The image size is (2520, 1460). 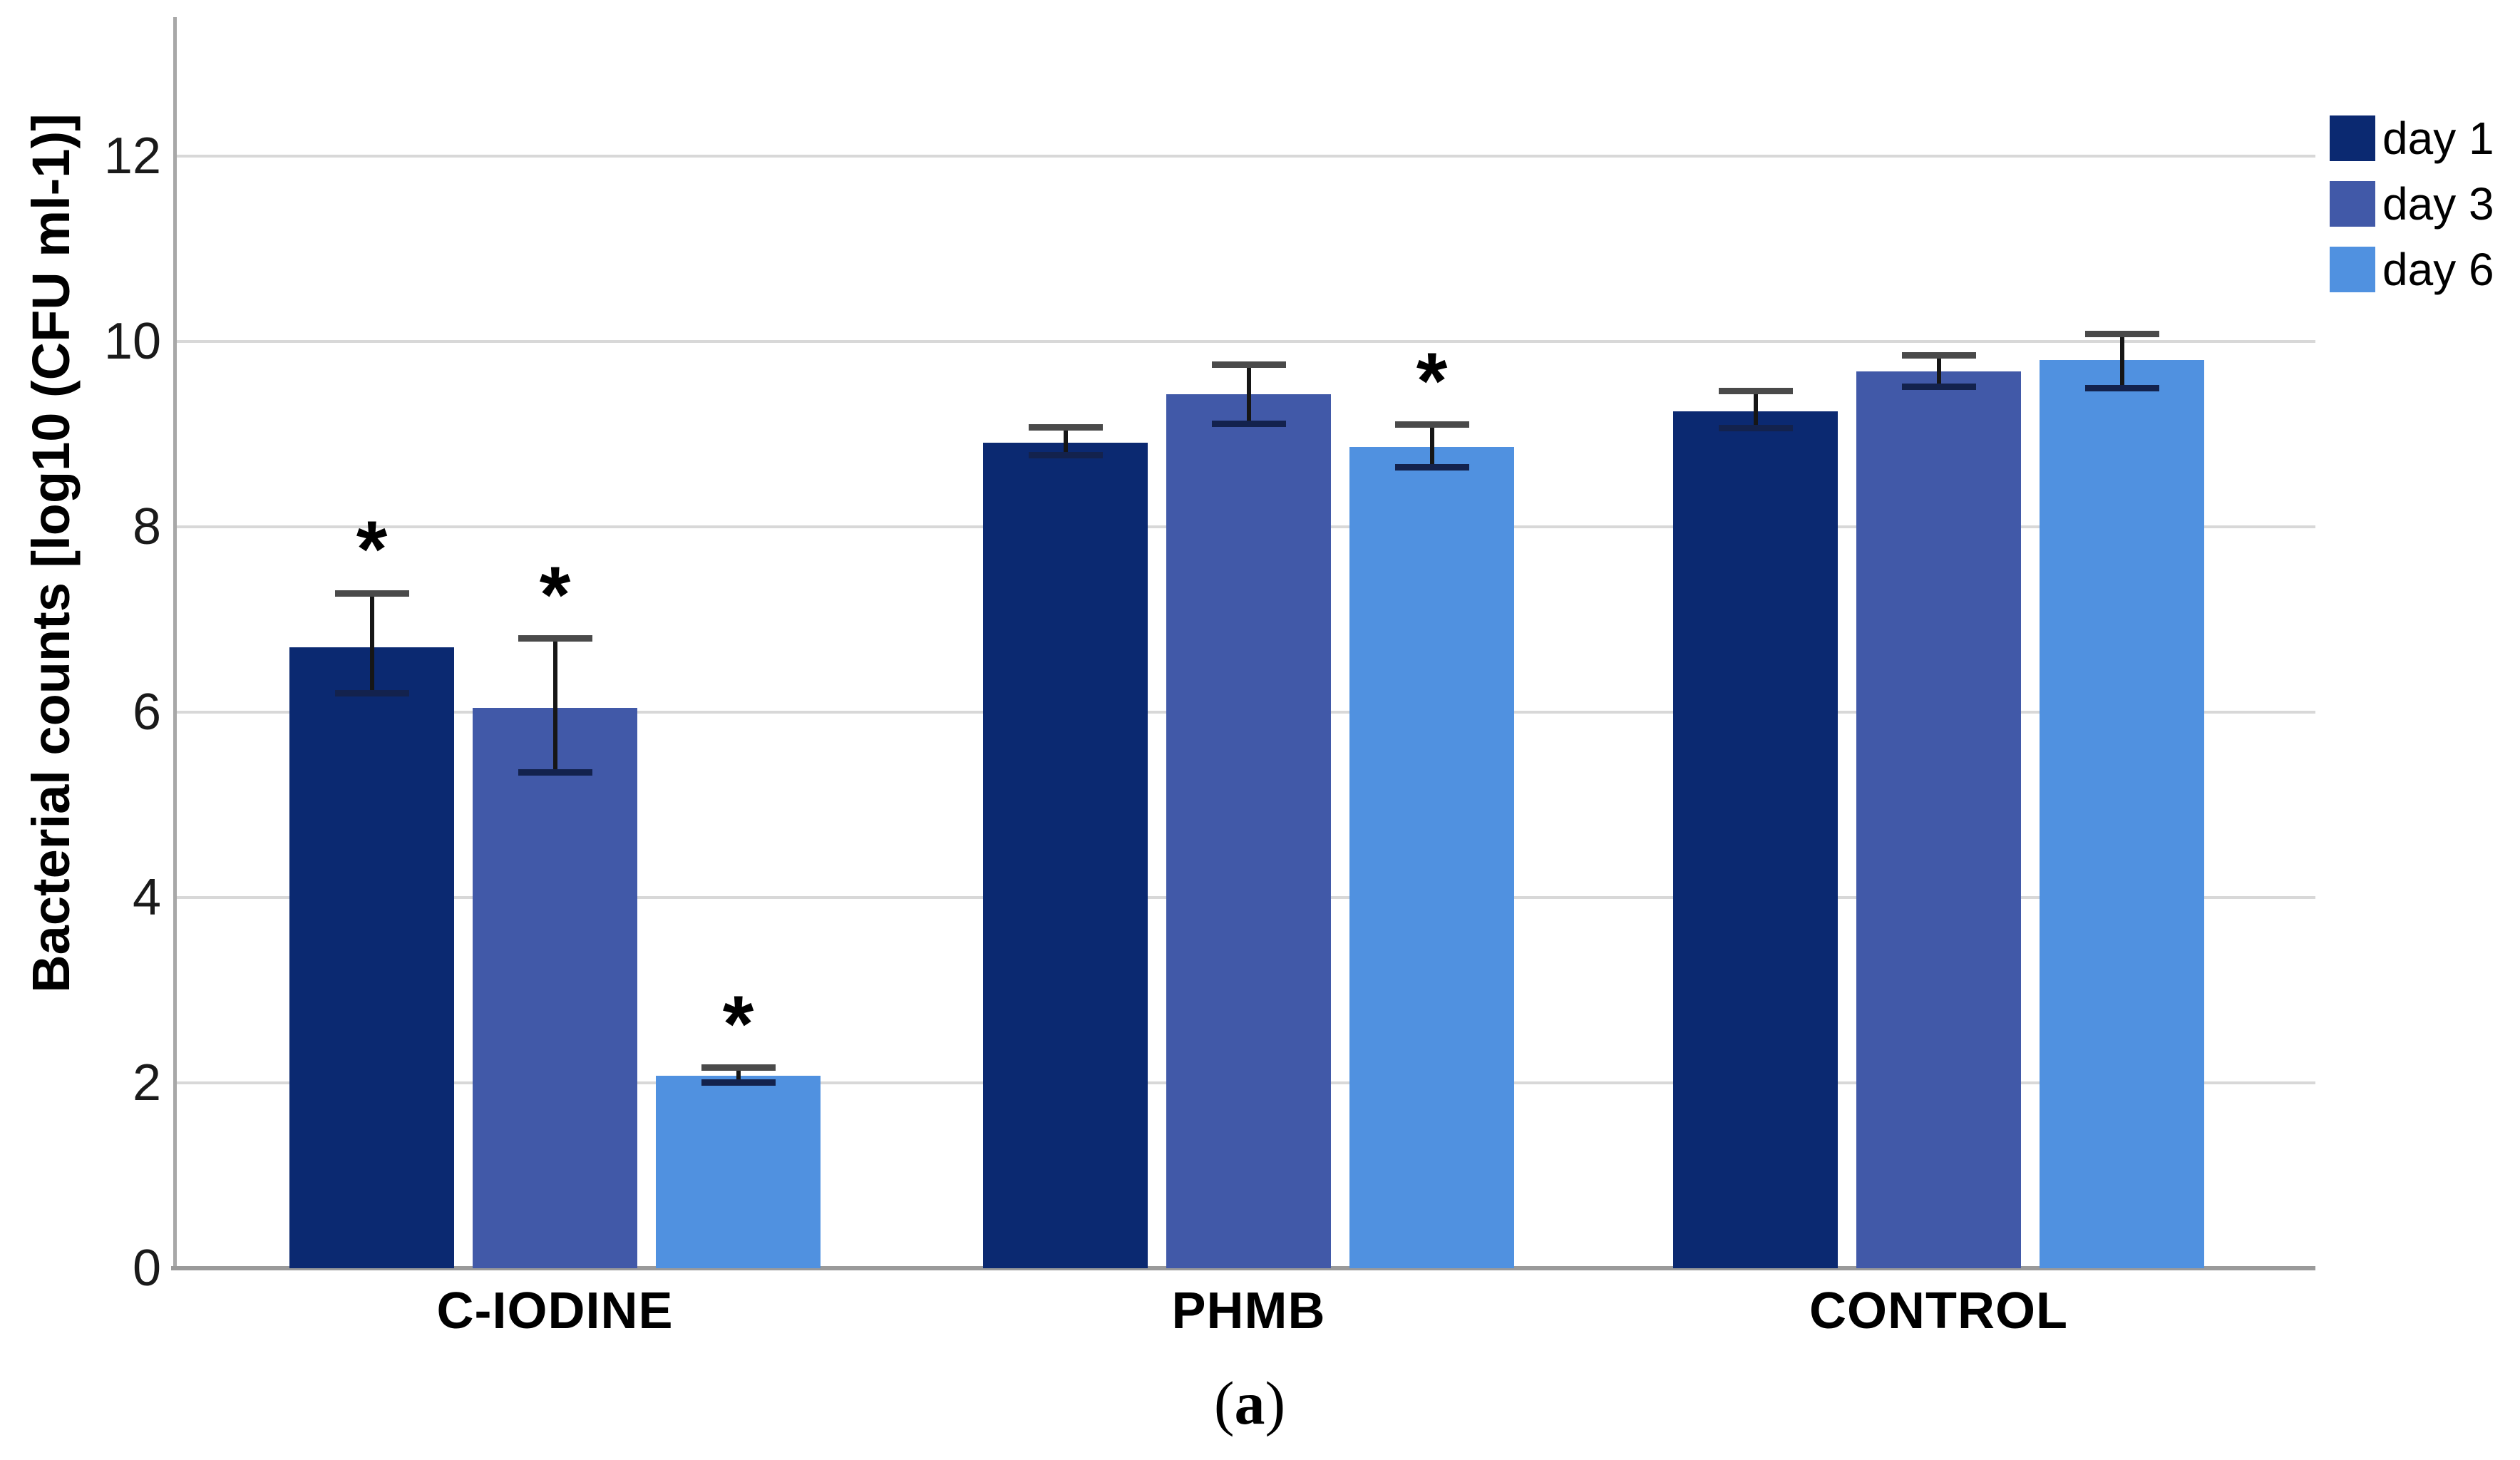 I want to click on caption-close-paren: ), so click(x=1275, y=1403).